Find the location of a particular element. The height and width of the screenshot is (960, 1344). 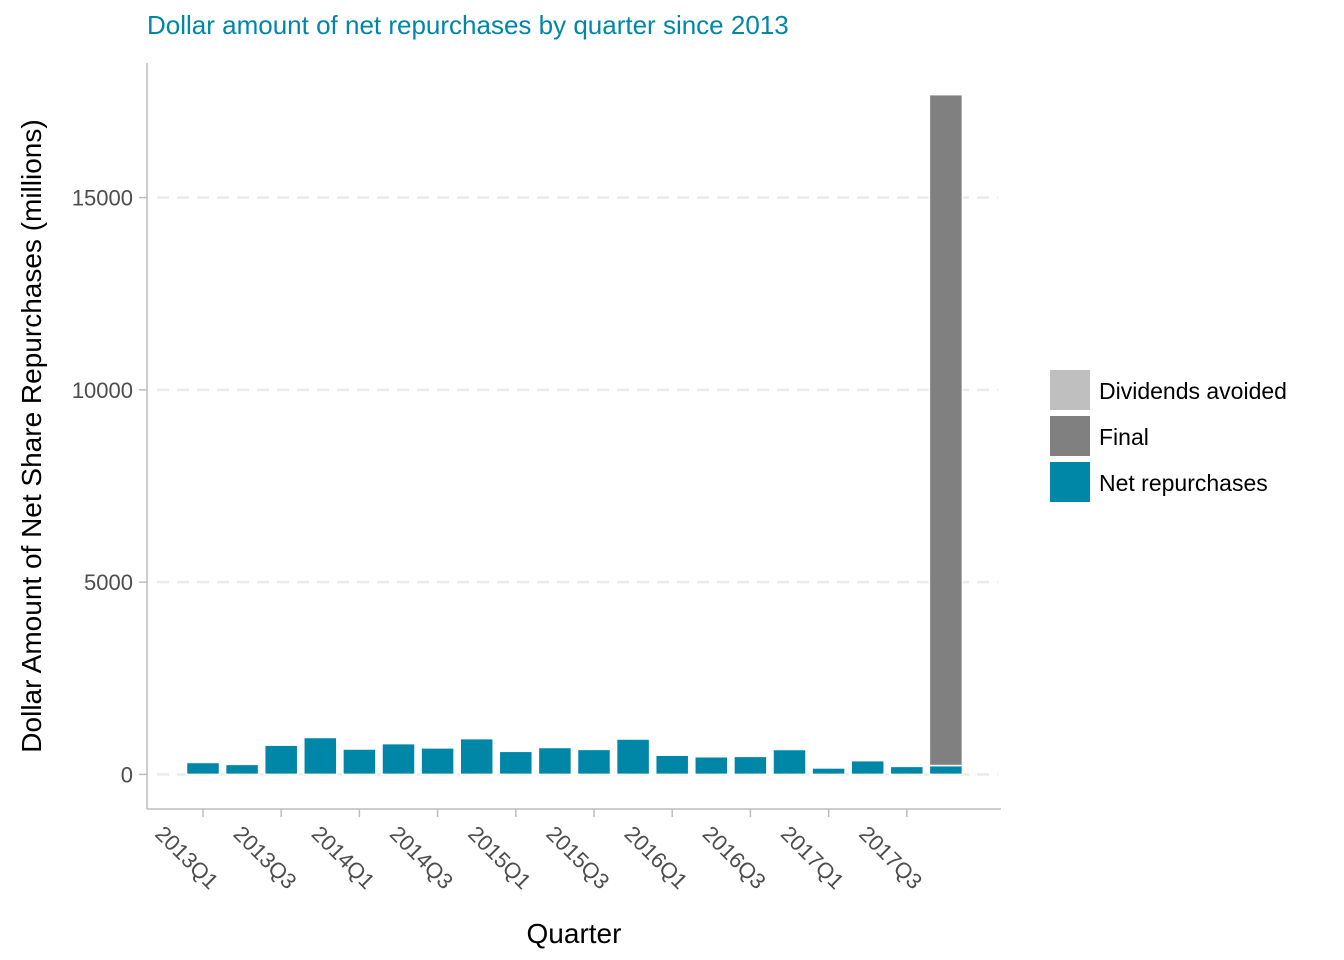

bar-net-repurchases-2015Q1 is located at coordinates (516, 763).